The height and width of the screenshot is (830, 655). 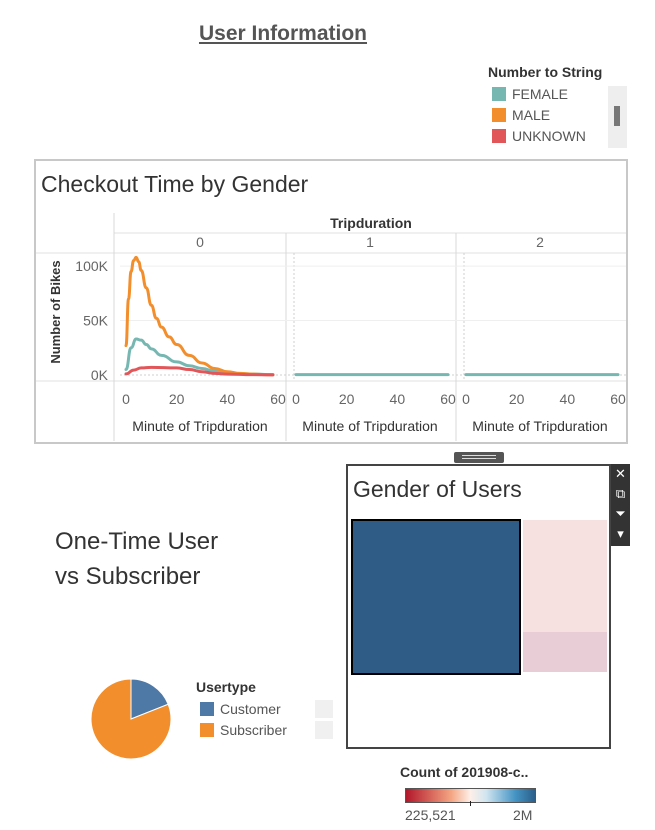 I want to click on usertype-pie-chart, so click(x=131, y=719).